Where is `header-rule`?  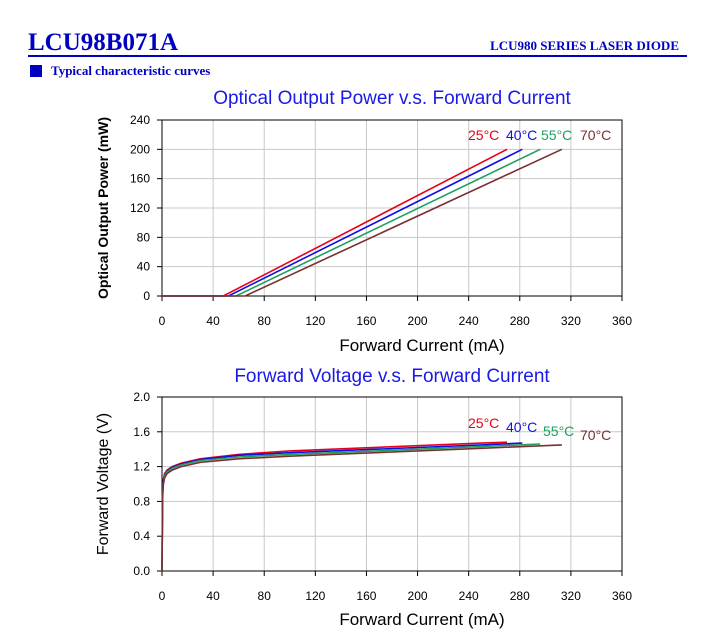
header-rule is located at coordinates (357, 56).